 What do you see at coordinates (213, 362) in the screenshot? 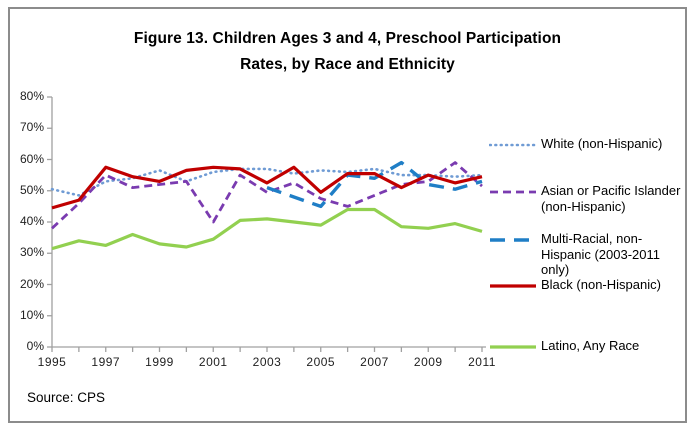
I see `x-tick-label-2001: 2001` at bounding box center [213, 362].